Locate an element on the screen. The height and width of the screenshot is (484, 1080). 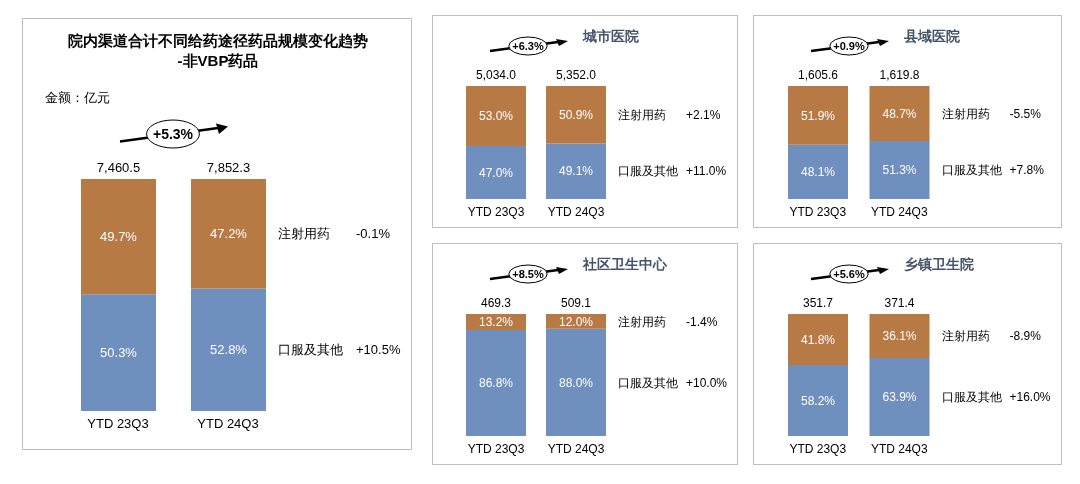
text: 371.4 is located at coordinates (899, 303).